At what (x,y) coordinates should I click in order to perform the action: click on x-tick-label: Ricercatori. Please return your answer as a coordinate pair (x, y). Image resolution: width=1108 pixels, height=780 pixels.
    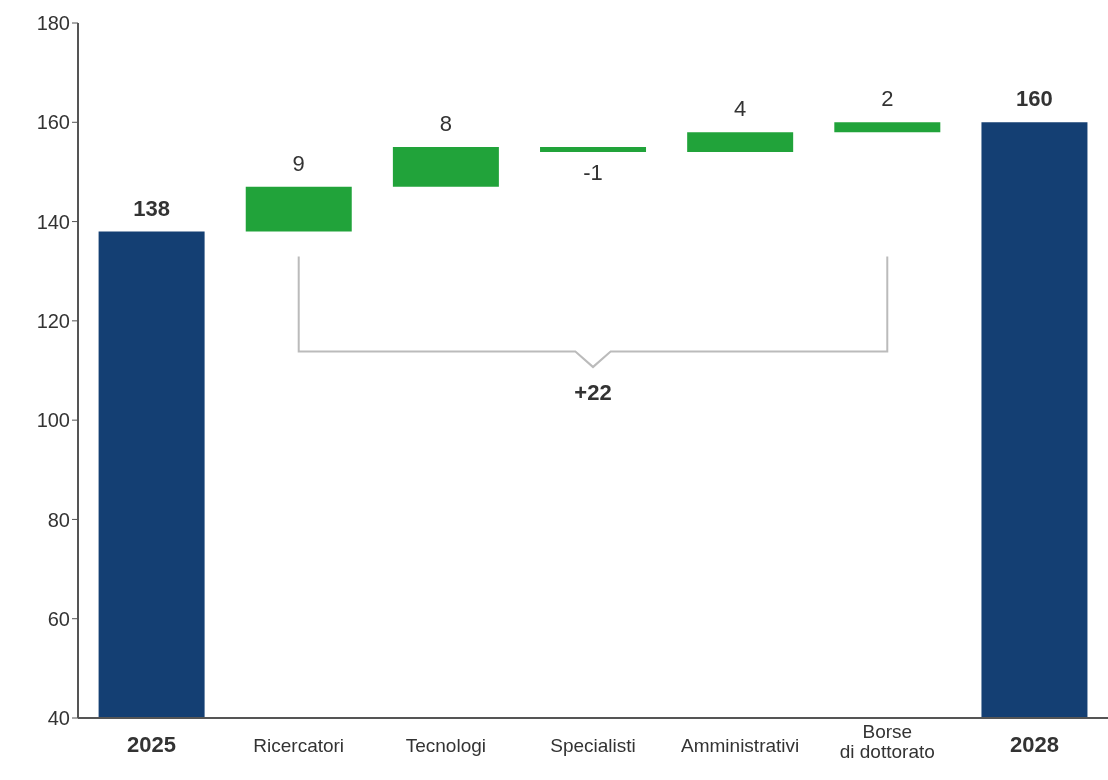
    Looking at the image, I should click on (299, 745).